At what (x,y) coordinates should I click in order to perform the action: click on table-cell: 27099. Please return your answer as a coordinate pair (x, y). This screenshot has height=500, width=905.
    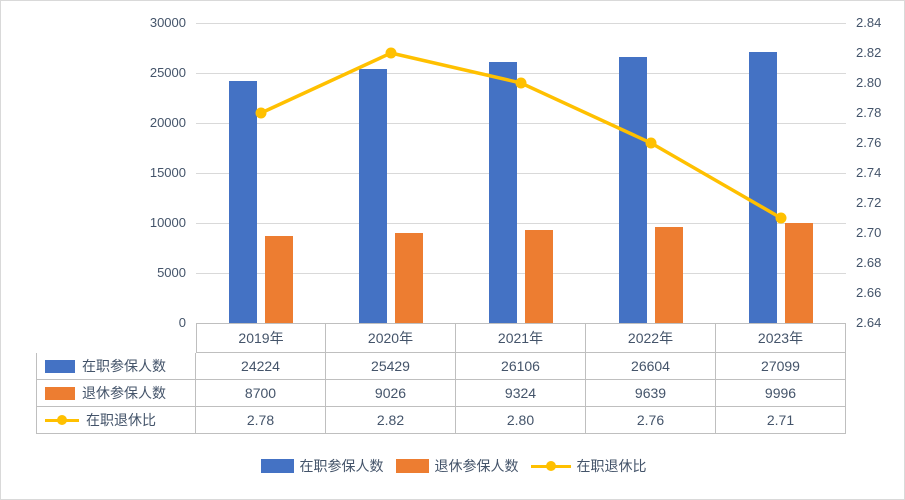
    Looking at the image, I should click on (781, 366).